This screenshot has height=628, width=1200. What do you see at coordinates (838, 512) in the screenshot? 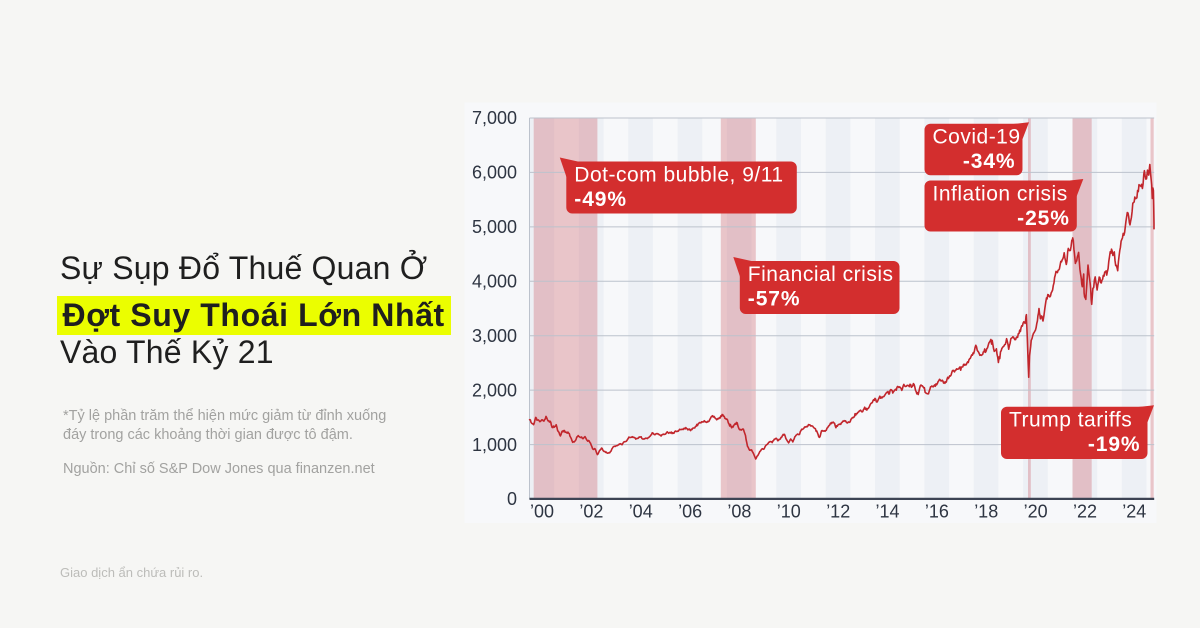
I see `svg-text: ’12` at bounding box center [838, 512].